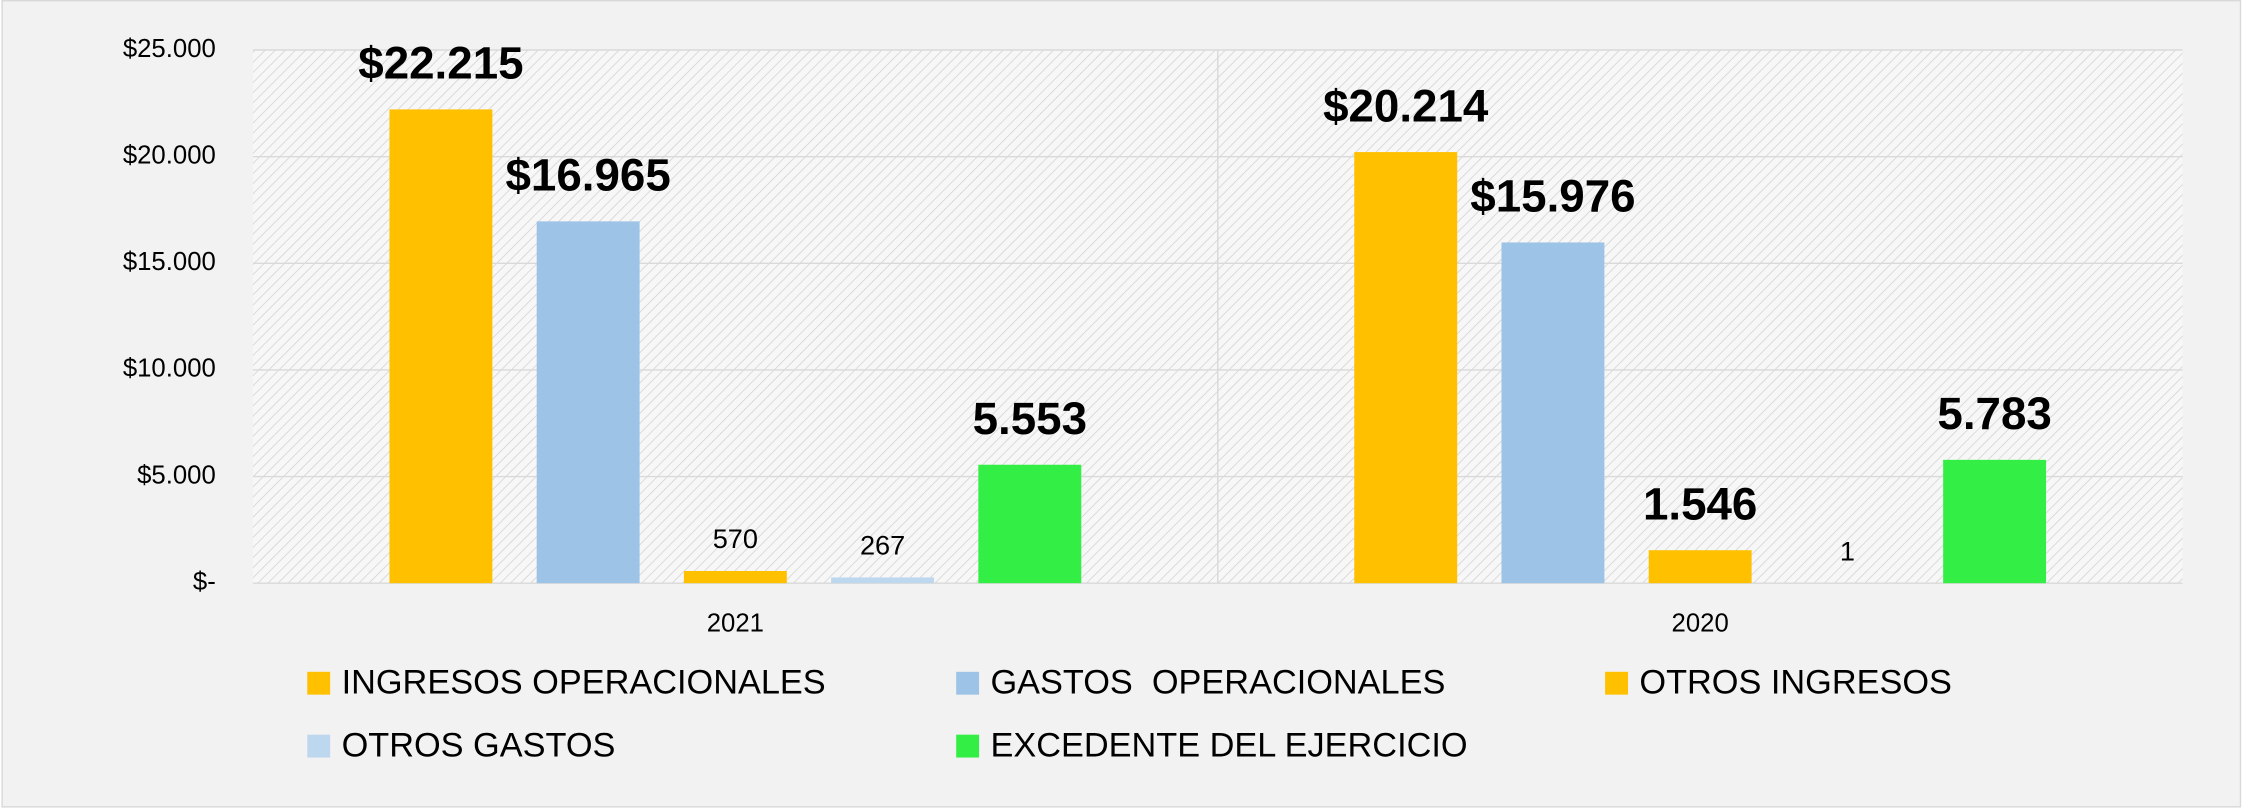  I want to click on legend-label: OTROS INGRESOS, so click(1795, 683).